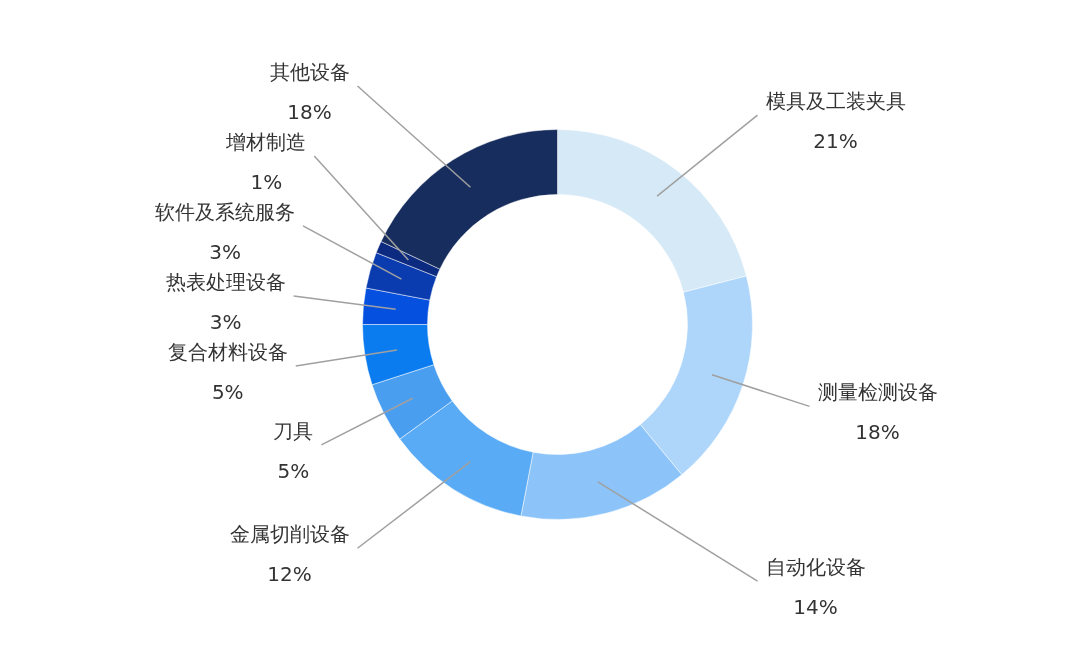 This screenshot has height=648, width=1080. Describe the element at coordinates (266, 181) in the screenshot. I see `data-label: 1%` at that location.